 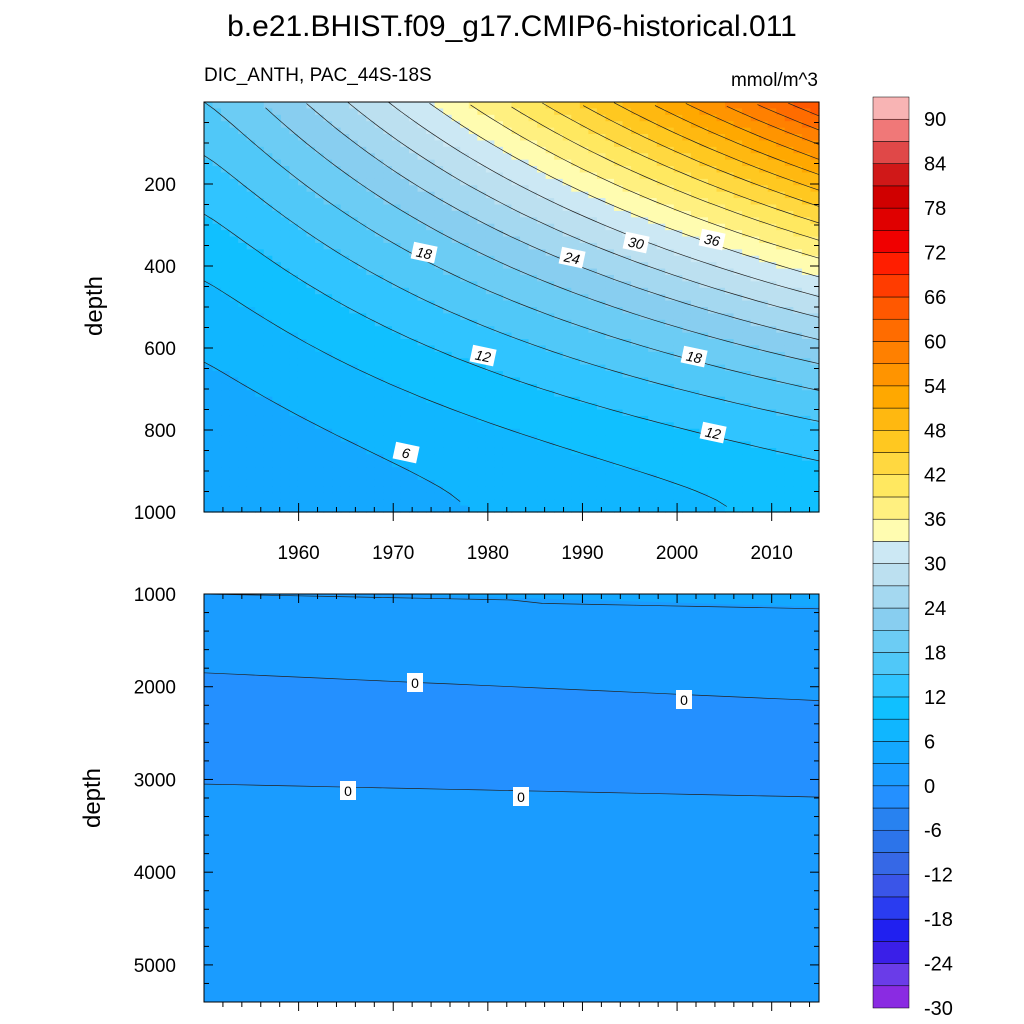 What do you see at coordinates (935, 342) in the screenshot?
I see `colorbar-label: 60` at bounding box center [935, 342].